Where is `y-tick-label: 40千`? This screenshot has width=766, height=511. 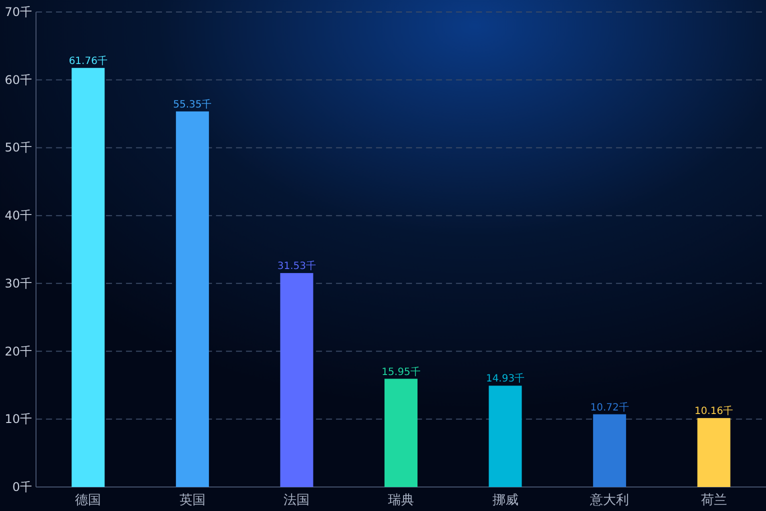 y-tick-label: 40千 is located at coordinates (18, 215).